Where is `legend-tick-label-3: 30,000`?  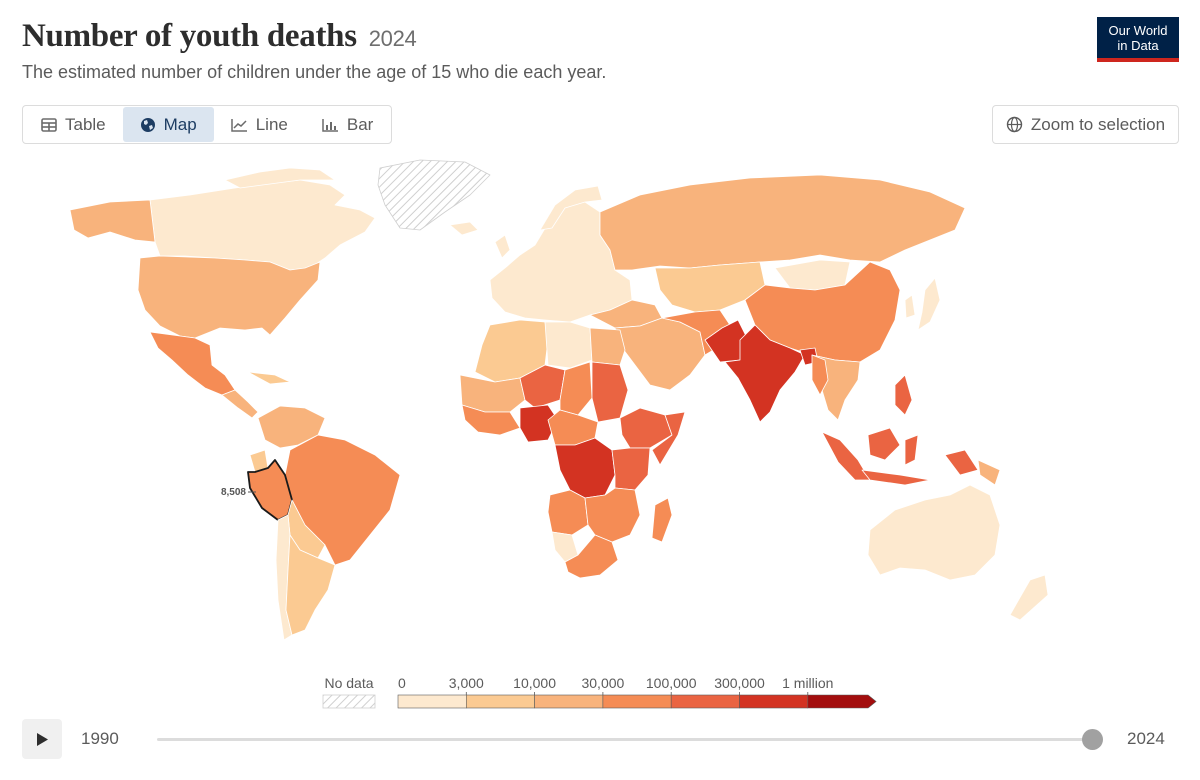 legend-tick-label-3: 30,000 is located at coordinates (602, 683).